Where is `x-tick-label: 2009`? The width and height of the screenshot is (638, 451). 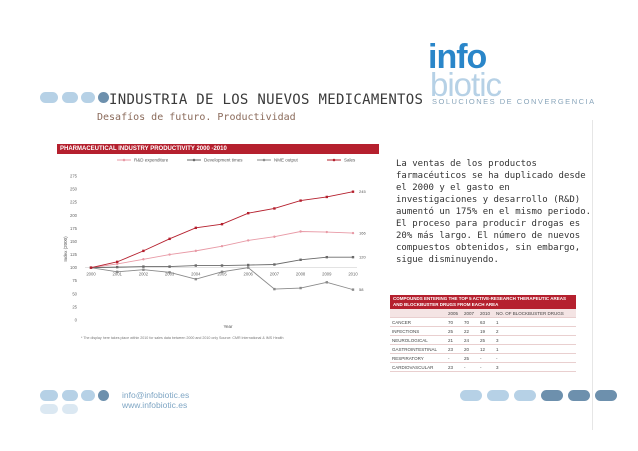 x-tick-label: 2009 is located at coordinates (327, 274).